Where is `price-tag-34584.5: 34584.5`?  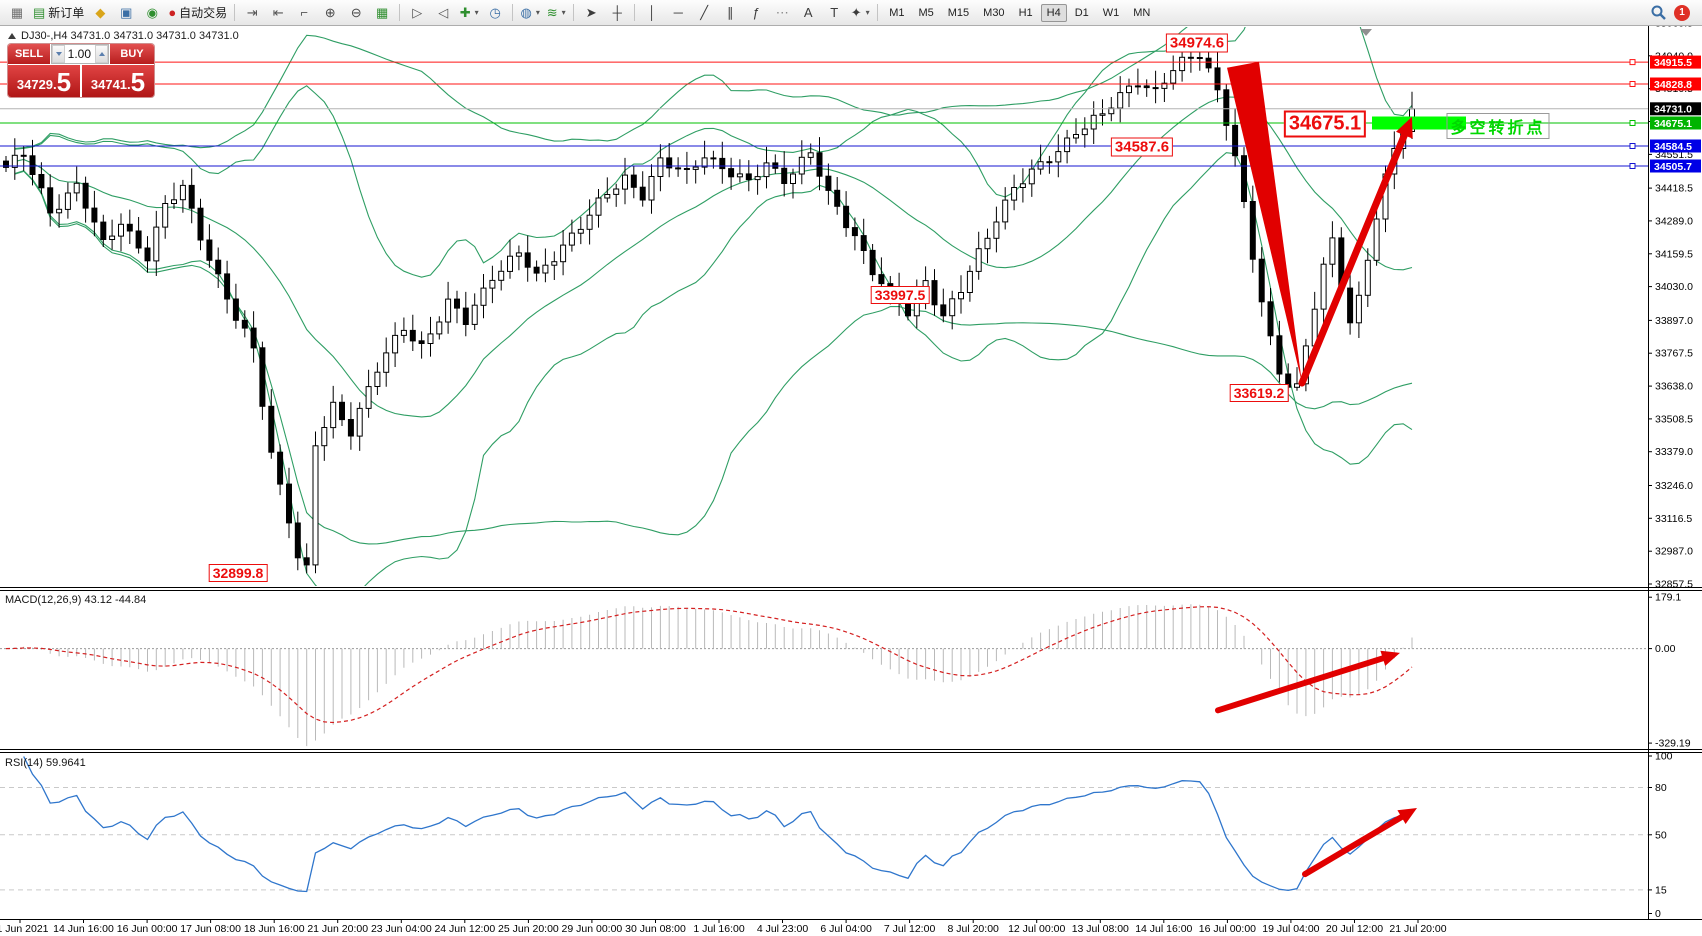 price-tag-34584.5: 34584.5 is located at coordinates (1673, 147).